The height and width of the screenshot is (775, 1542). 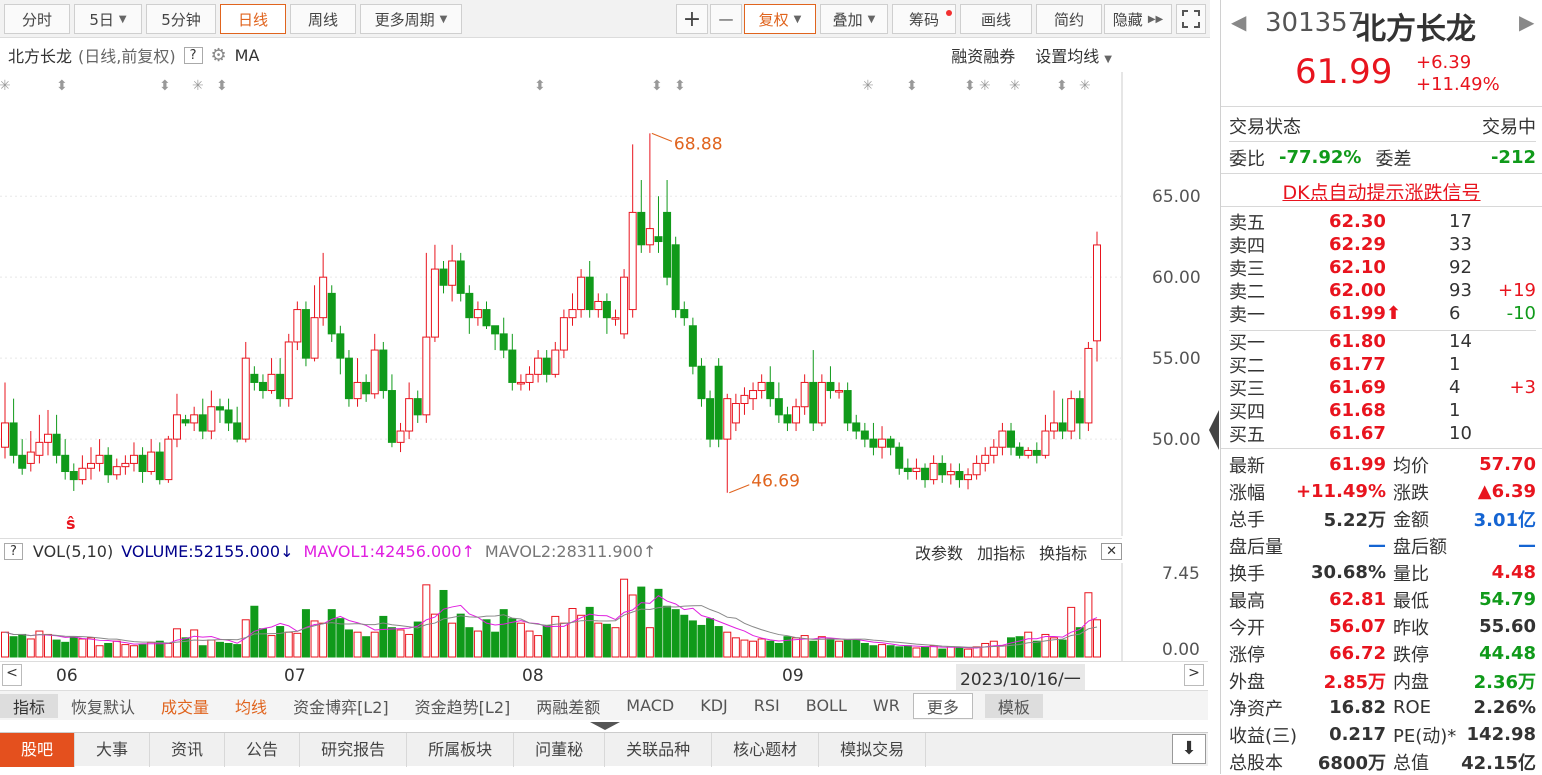 What do you see at coordinates (185, 707) in the screenshot?
I see `indicator-tab: 成交量` at bounding box center [185, 707].